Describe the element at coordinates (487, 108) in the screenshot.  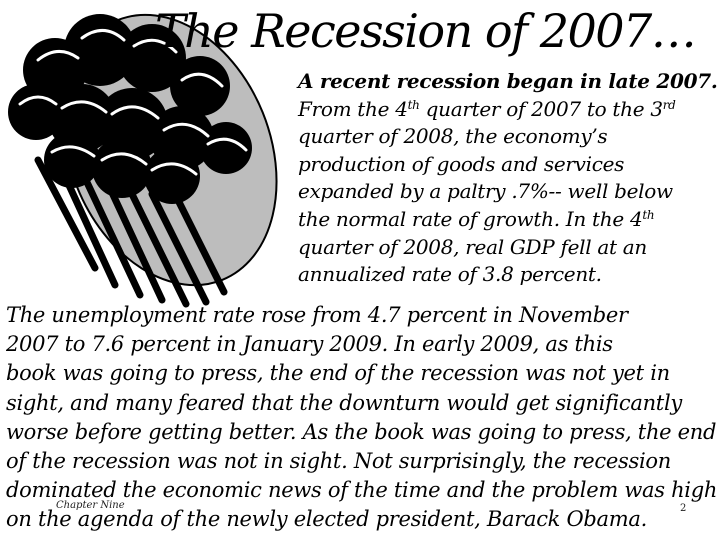
I see `intro-line: From the 4th quarter of 2007 to the 3rd` at that location.